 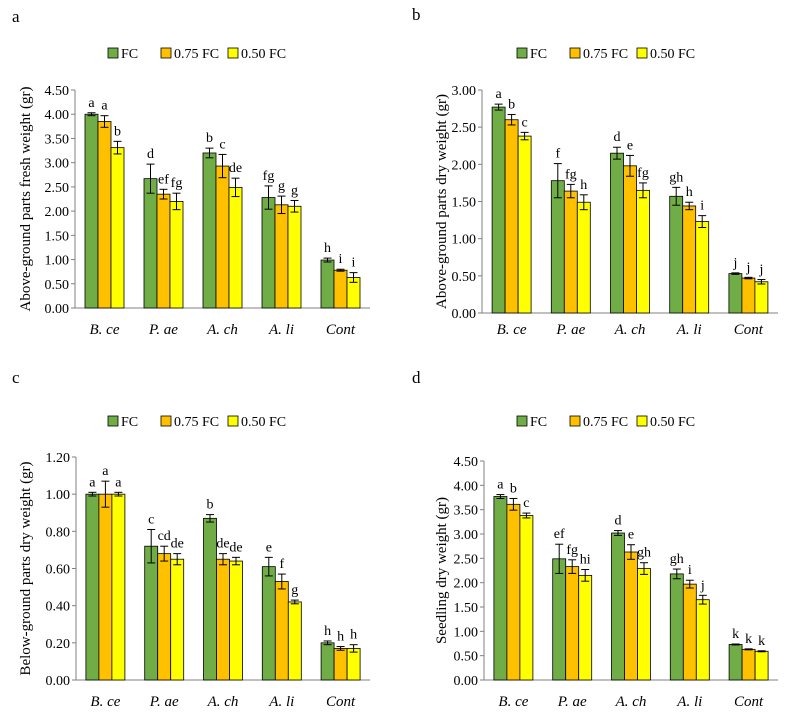 What do you see at coordinates (464, 277) in the screenshot?
I see `y-tick-label: 0.50` at bounding box center [464, 277].